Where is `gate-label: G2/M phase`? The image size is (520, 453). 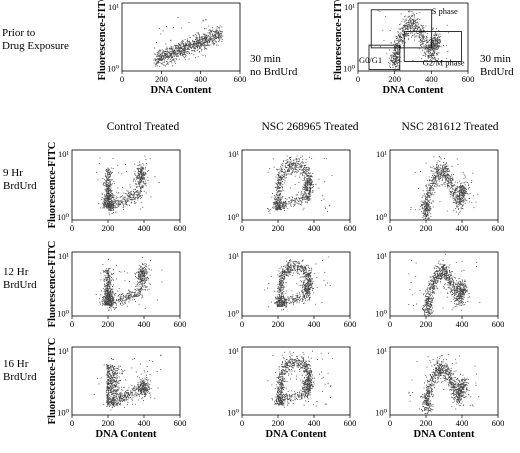
gate-label: G2/M phase is located at coordinates (444, 63).